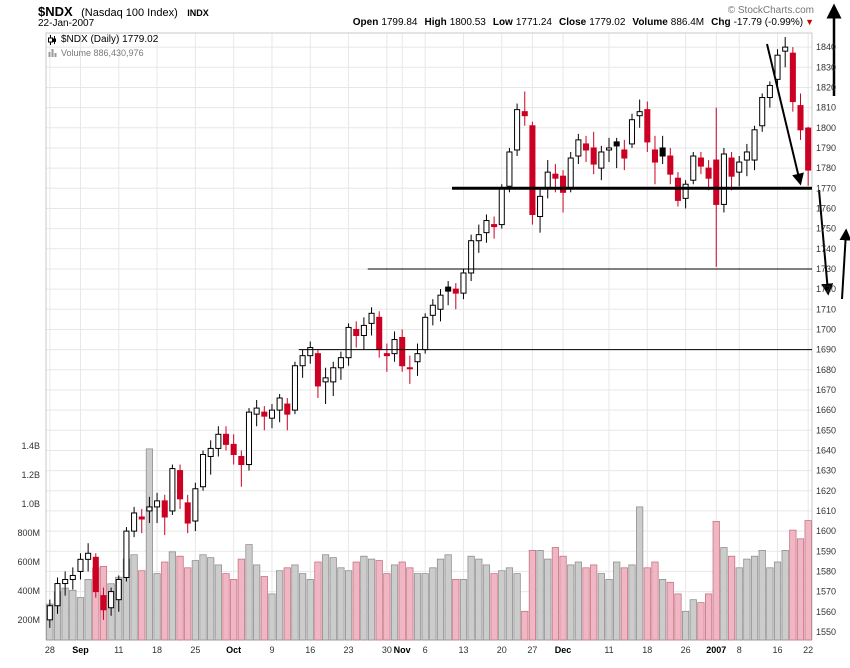  Describe the element at coordinates (808, 650) in the screenshot. I see `date-label: 22` at that location.